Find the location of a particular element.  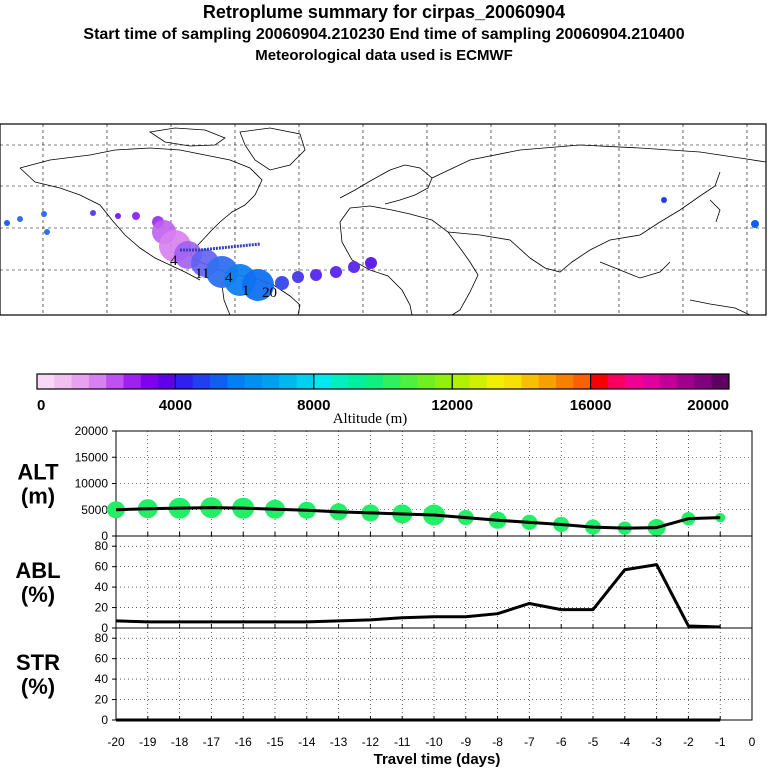

panel-str: 0 20 40 60 80 STR(%) is located at coordinates (384, 677).